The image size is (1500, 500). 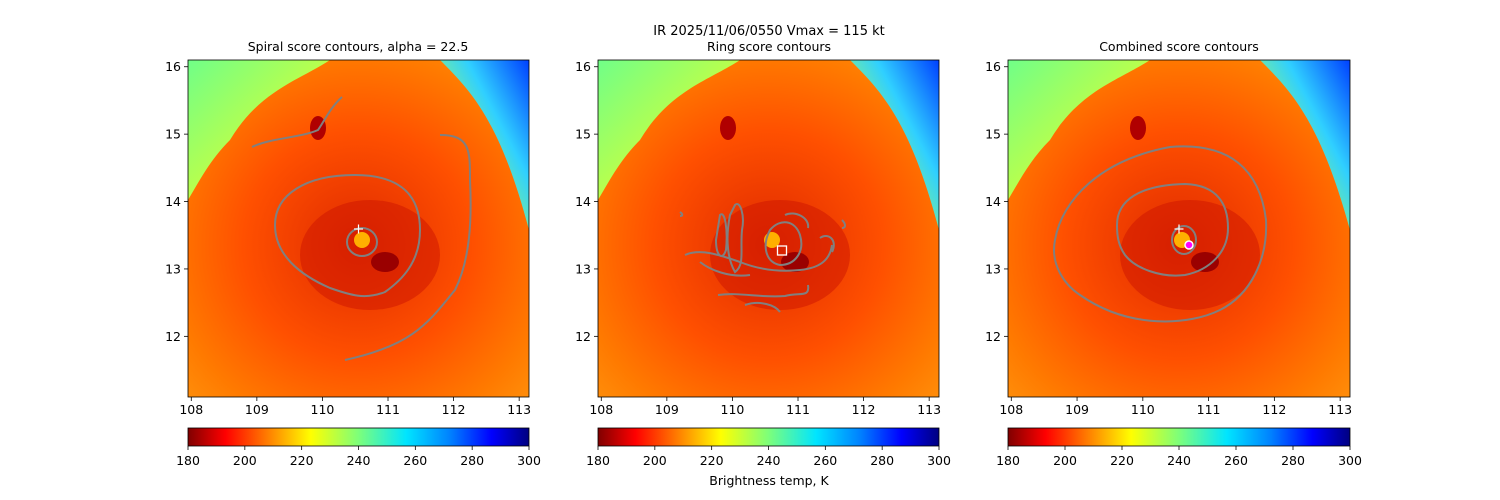 I want to click on colorbar-label: Brightness temp, K, so click(x=769, y=480).